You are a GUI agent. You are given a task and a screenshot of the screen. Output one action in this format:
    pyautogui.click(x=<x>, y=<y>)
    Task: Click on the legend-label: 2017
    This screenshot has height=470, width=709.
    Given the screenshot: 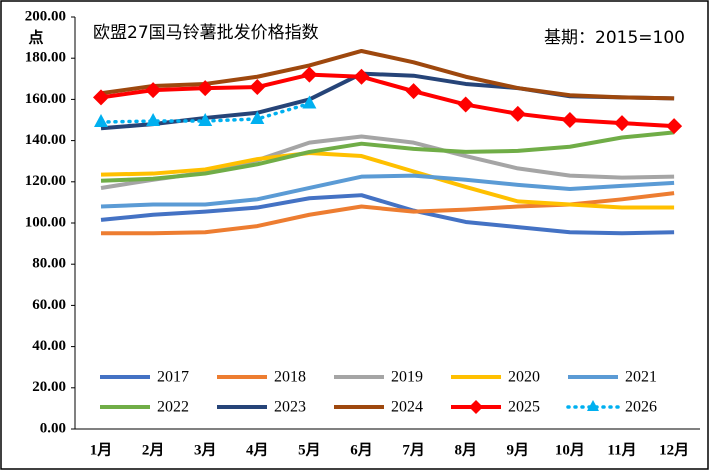 What is the action you would take?
    pyautogui.click(x=173, y=377)
    